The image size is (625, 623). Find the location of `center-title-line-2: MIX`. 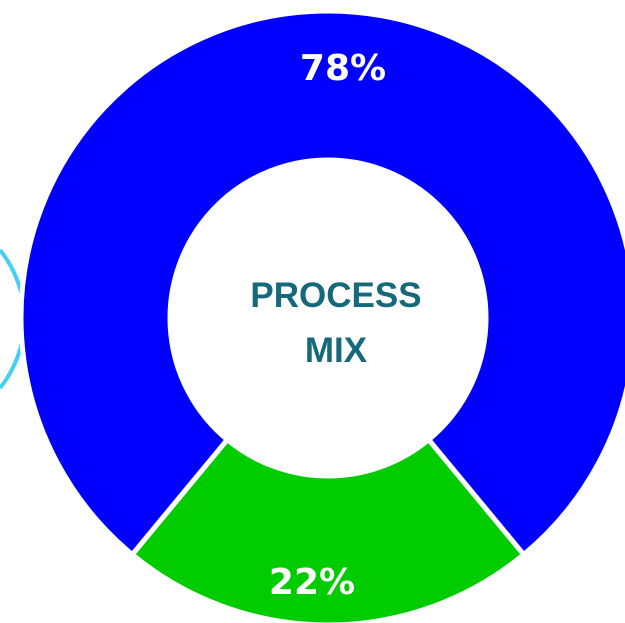

center-title-line-2: MIX is located at coordinates (336, 350).